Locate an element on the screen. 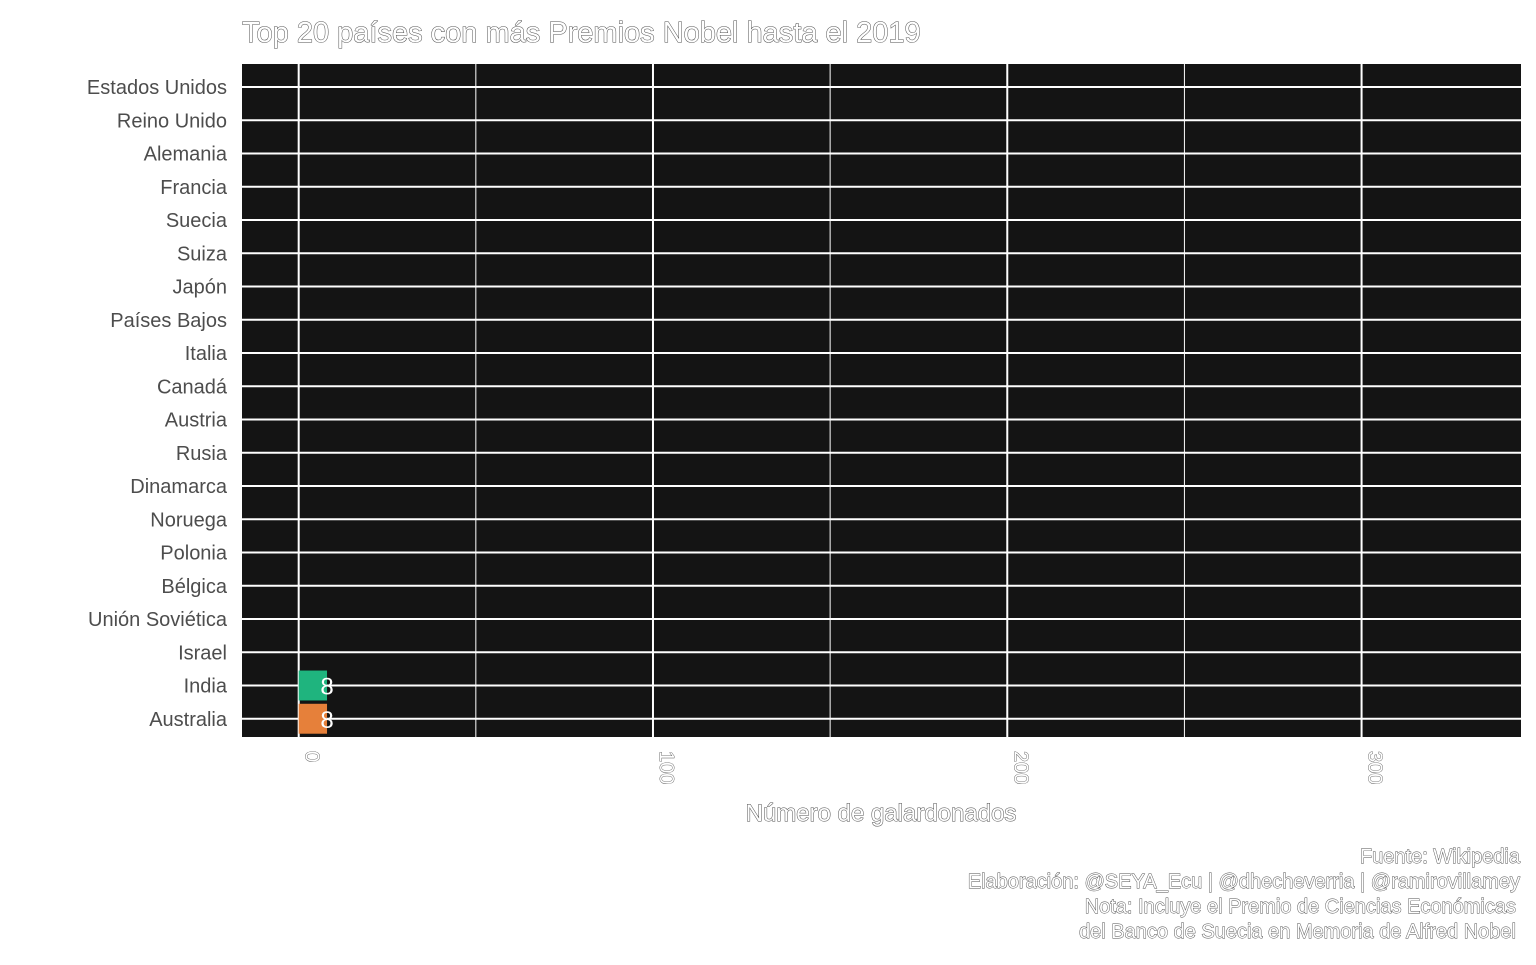 Image resolution: width=1536 pixels, height=965 pixels. caption-line-source: Fuente: Wikipedia is located at coordinates (1440, 857).